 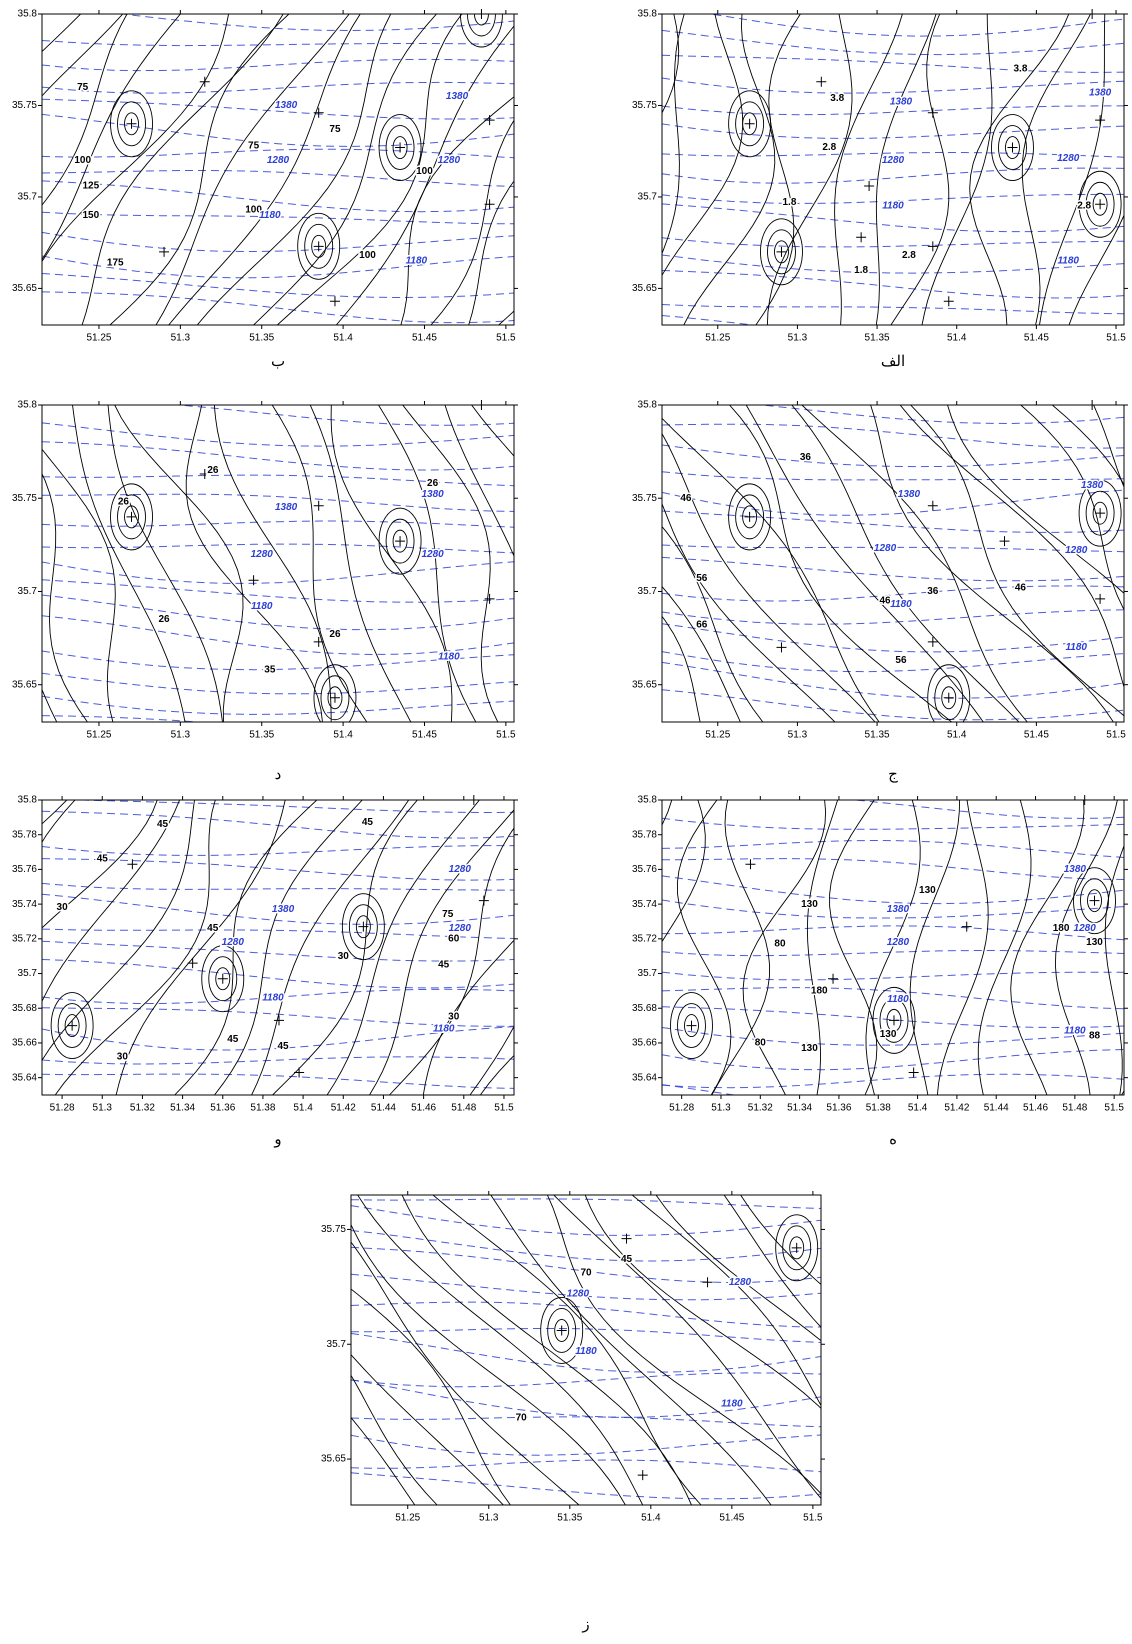 What do you see at coordinates (780, 944) in the screenshot?
I see `contour-label: 80` at bounding box center [780, 944].